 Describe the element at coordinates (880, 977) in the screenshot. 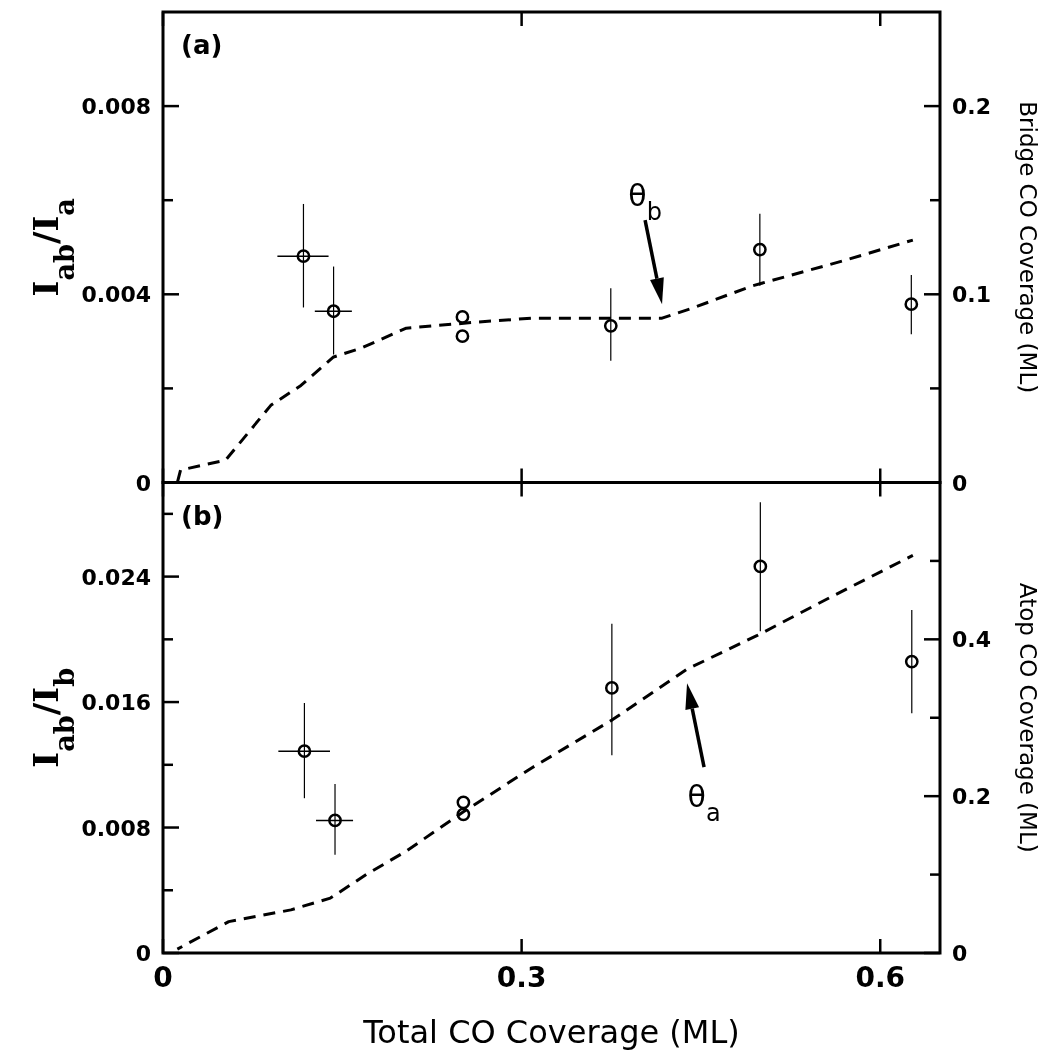

I see `x-tick-label: 0.6` at that location.